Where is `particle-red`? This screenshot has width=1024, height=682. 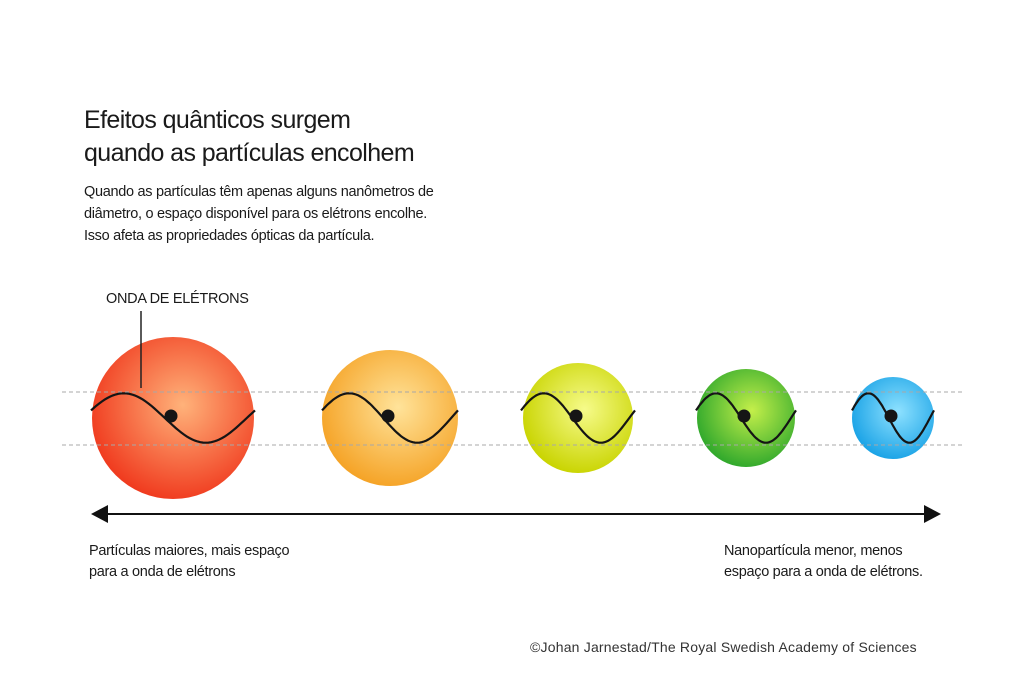 particle-red is located at coordinates (173, 418).